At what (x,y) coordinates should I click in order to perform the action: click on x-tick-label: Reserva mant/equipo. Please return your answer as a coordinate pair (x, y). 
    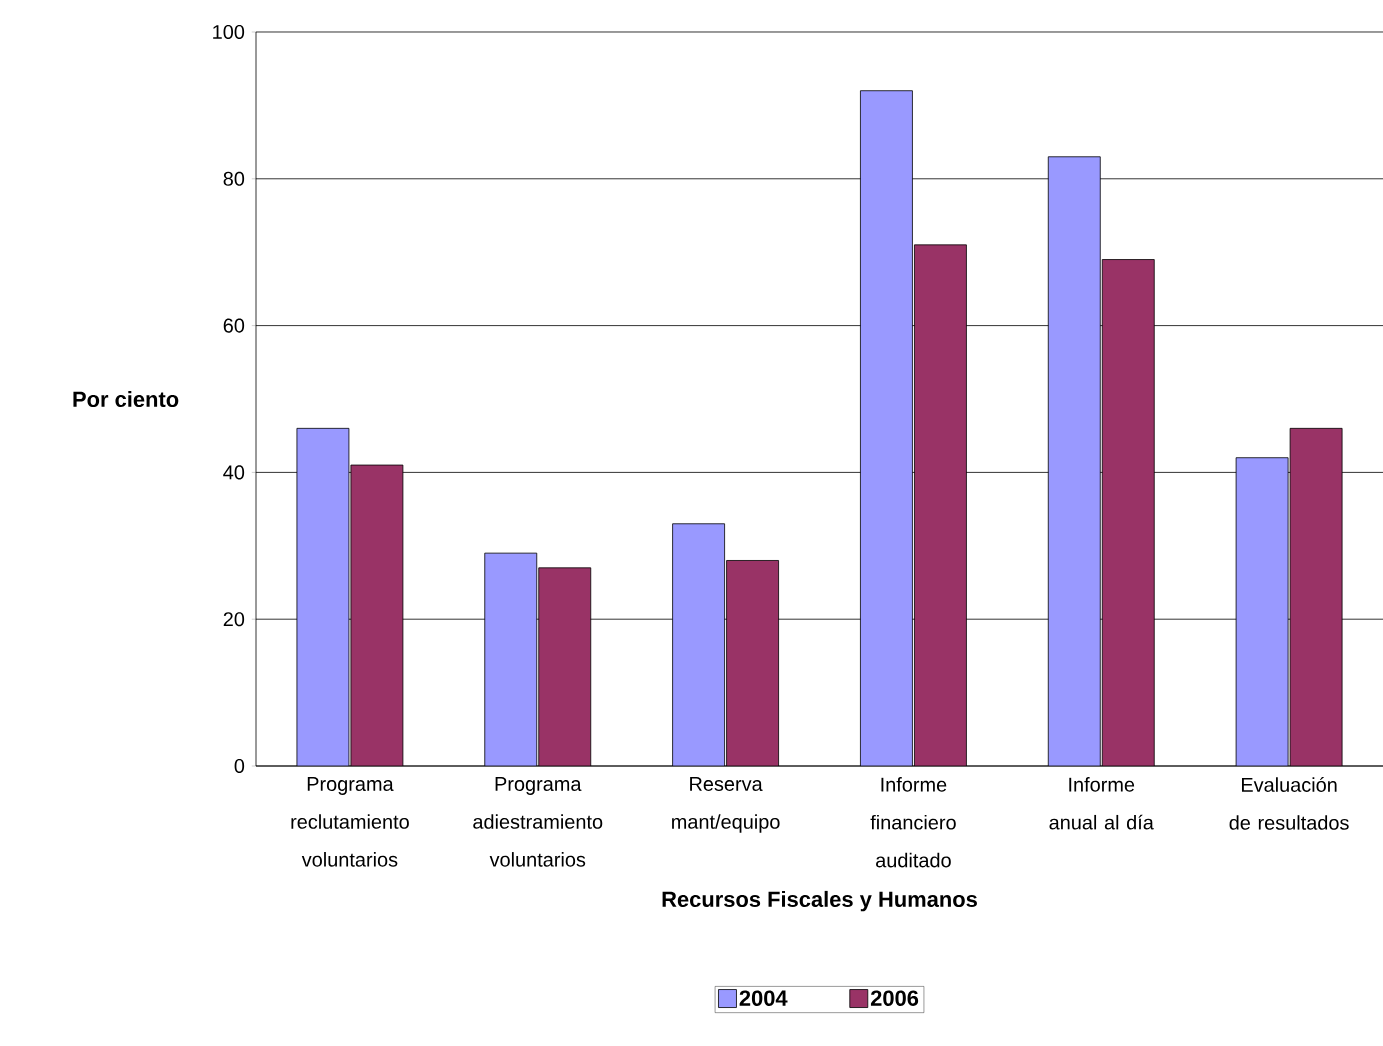
    Looking at the image, I should click on (726, 805).